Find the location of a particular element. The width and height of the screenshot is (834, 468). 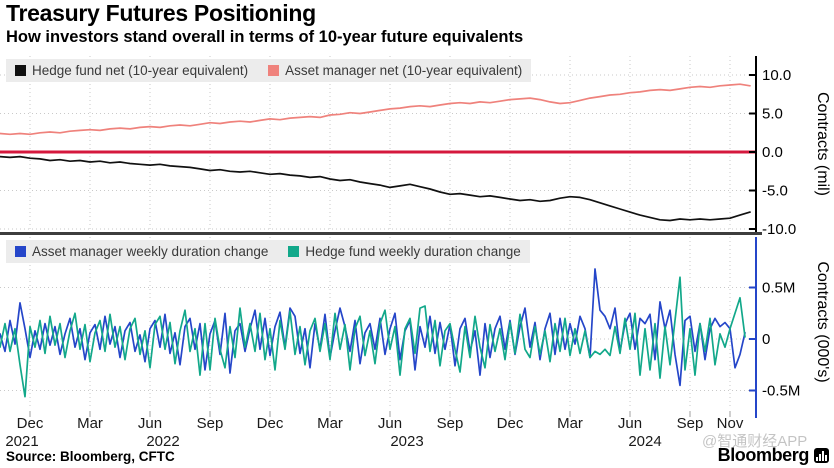

bloomberg-brand: Bloomberg is located at coordinates (773, 455).